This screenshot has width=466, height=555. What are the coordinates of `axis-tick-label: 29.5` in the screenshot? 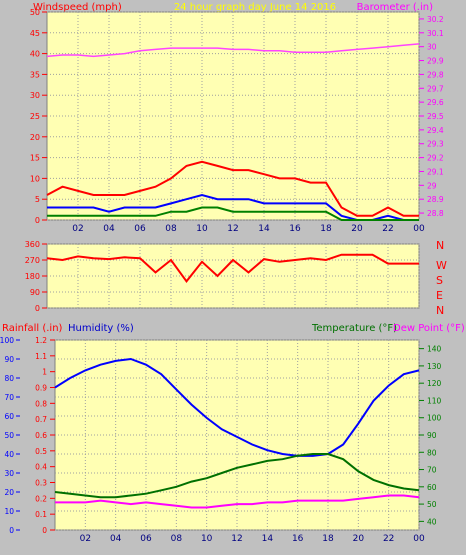 It's located at (435, 116).